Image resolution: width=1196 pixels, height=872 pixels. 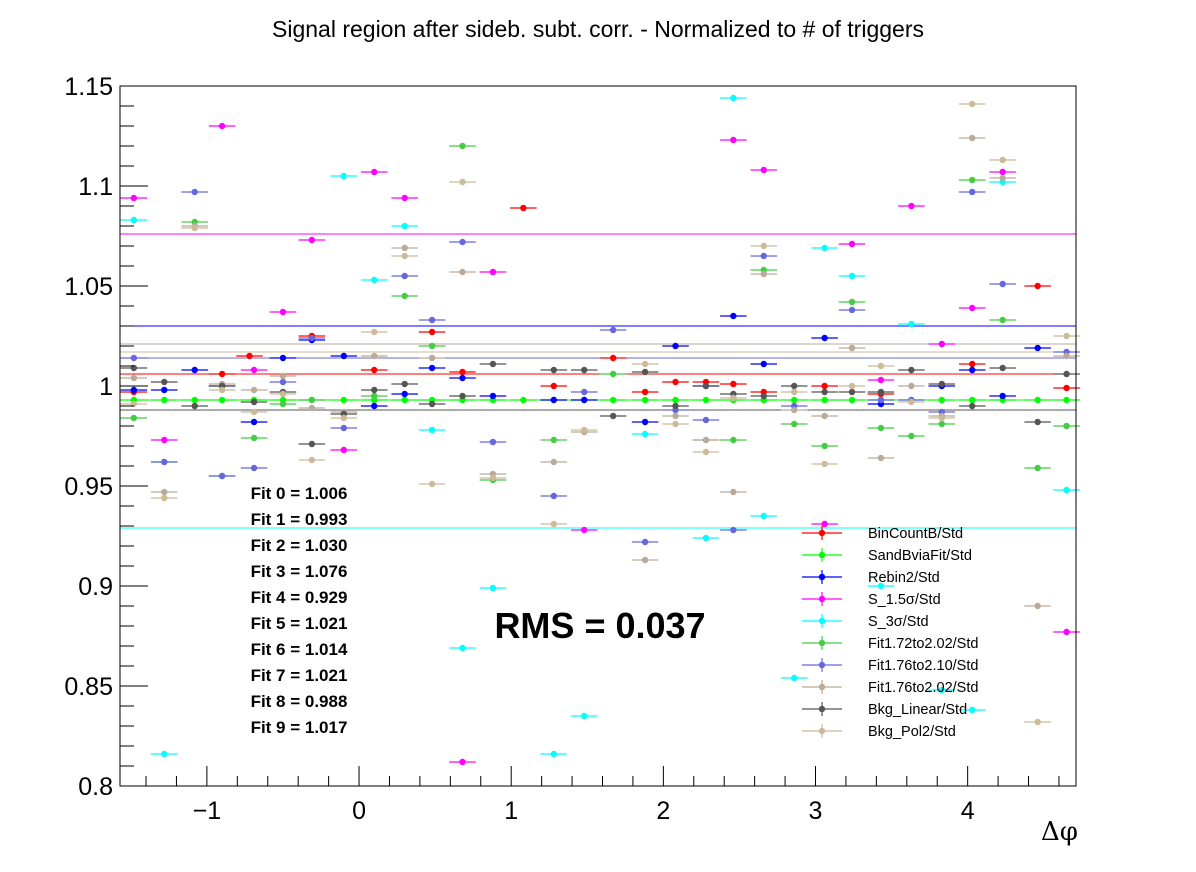 What do you see at coordinates (299, 519) in the screenshot?
I see `fit-label: Fit 1 = 0.993` at bounding box center [299, 519].